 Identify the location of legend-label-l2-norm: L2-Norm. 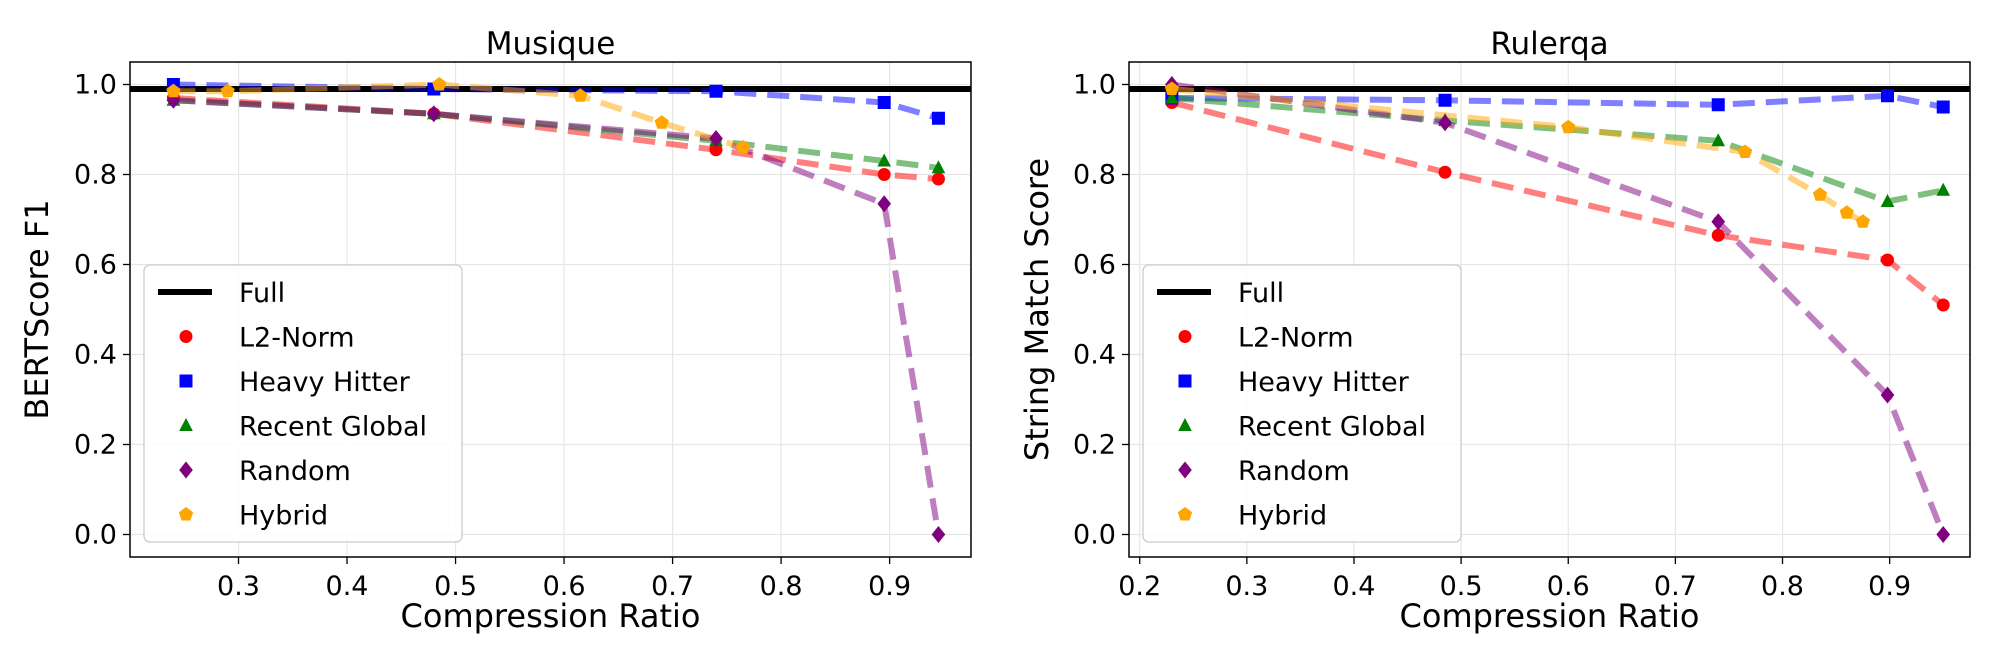
(297, 338).